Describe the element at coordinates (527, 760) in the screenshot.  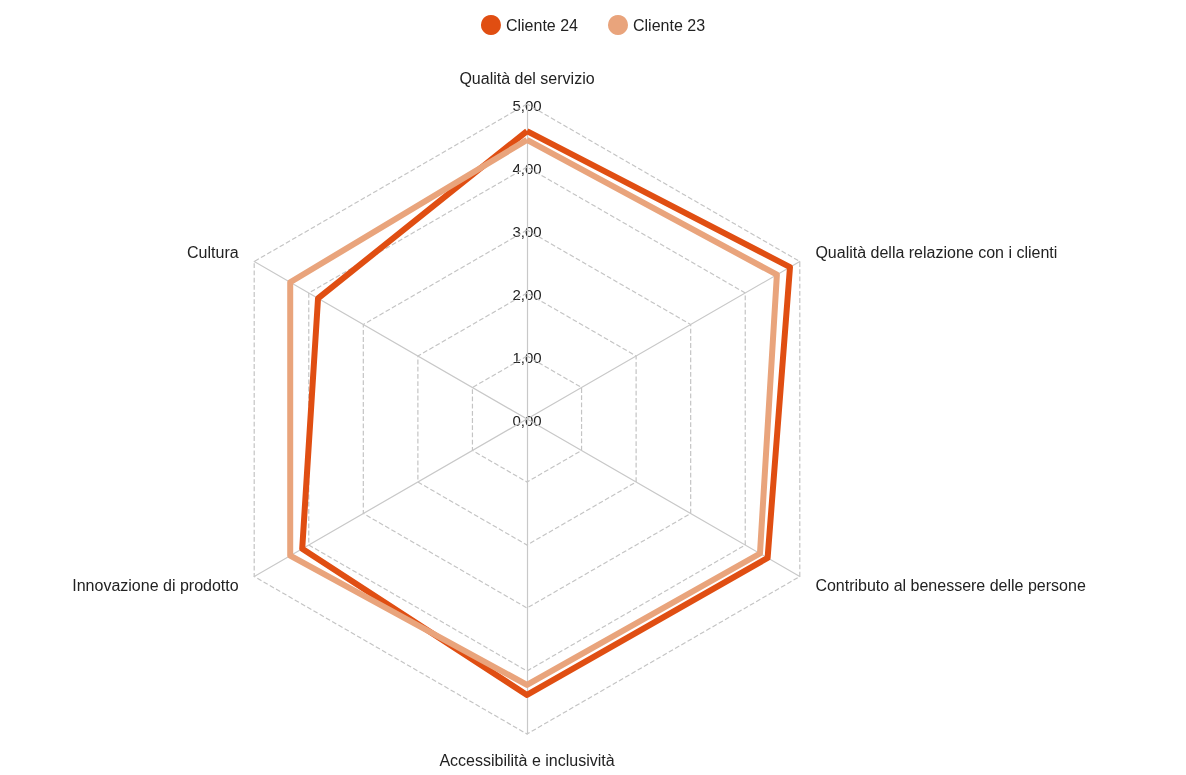
I see `spoke-label: Accessibilità e inclusività` at that location.